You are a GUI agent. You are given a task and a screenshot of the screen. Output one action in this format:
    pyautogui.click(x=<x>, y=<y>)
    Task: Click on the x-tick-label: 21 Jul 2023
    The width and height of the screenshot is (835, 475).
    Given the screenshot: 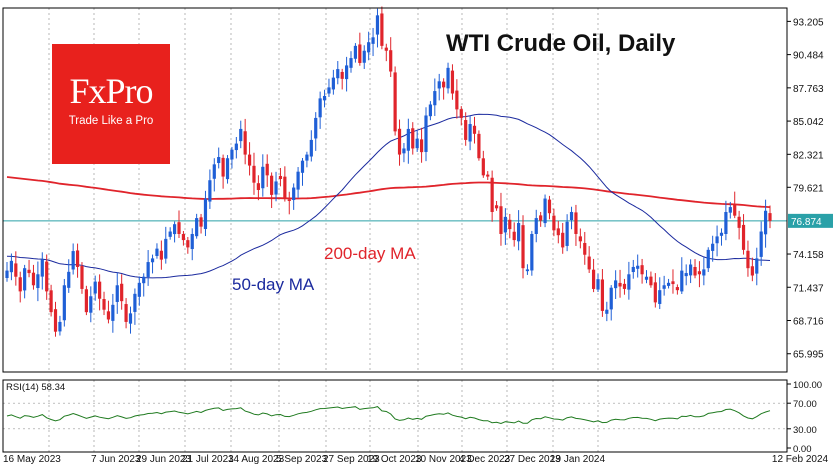 What is the action you would take?
    pyautogui.click(x=208, y=459)
    